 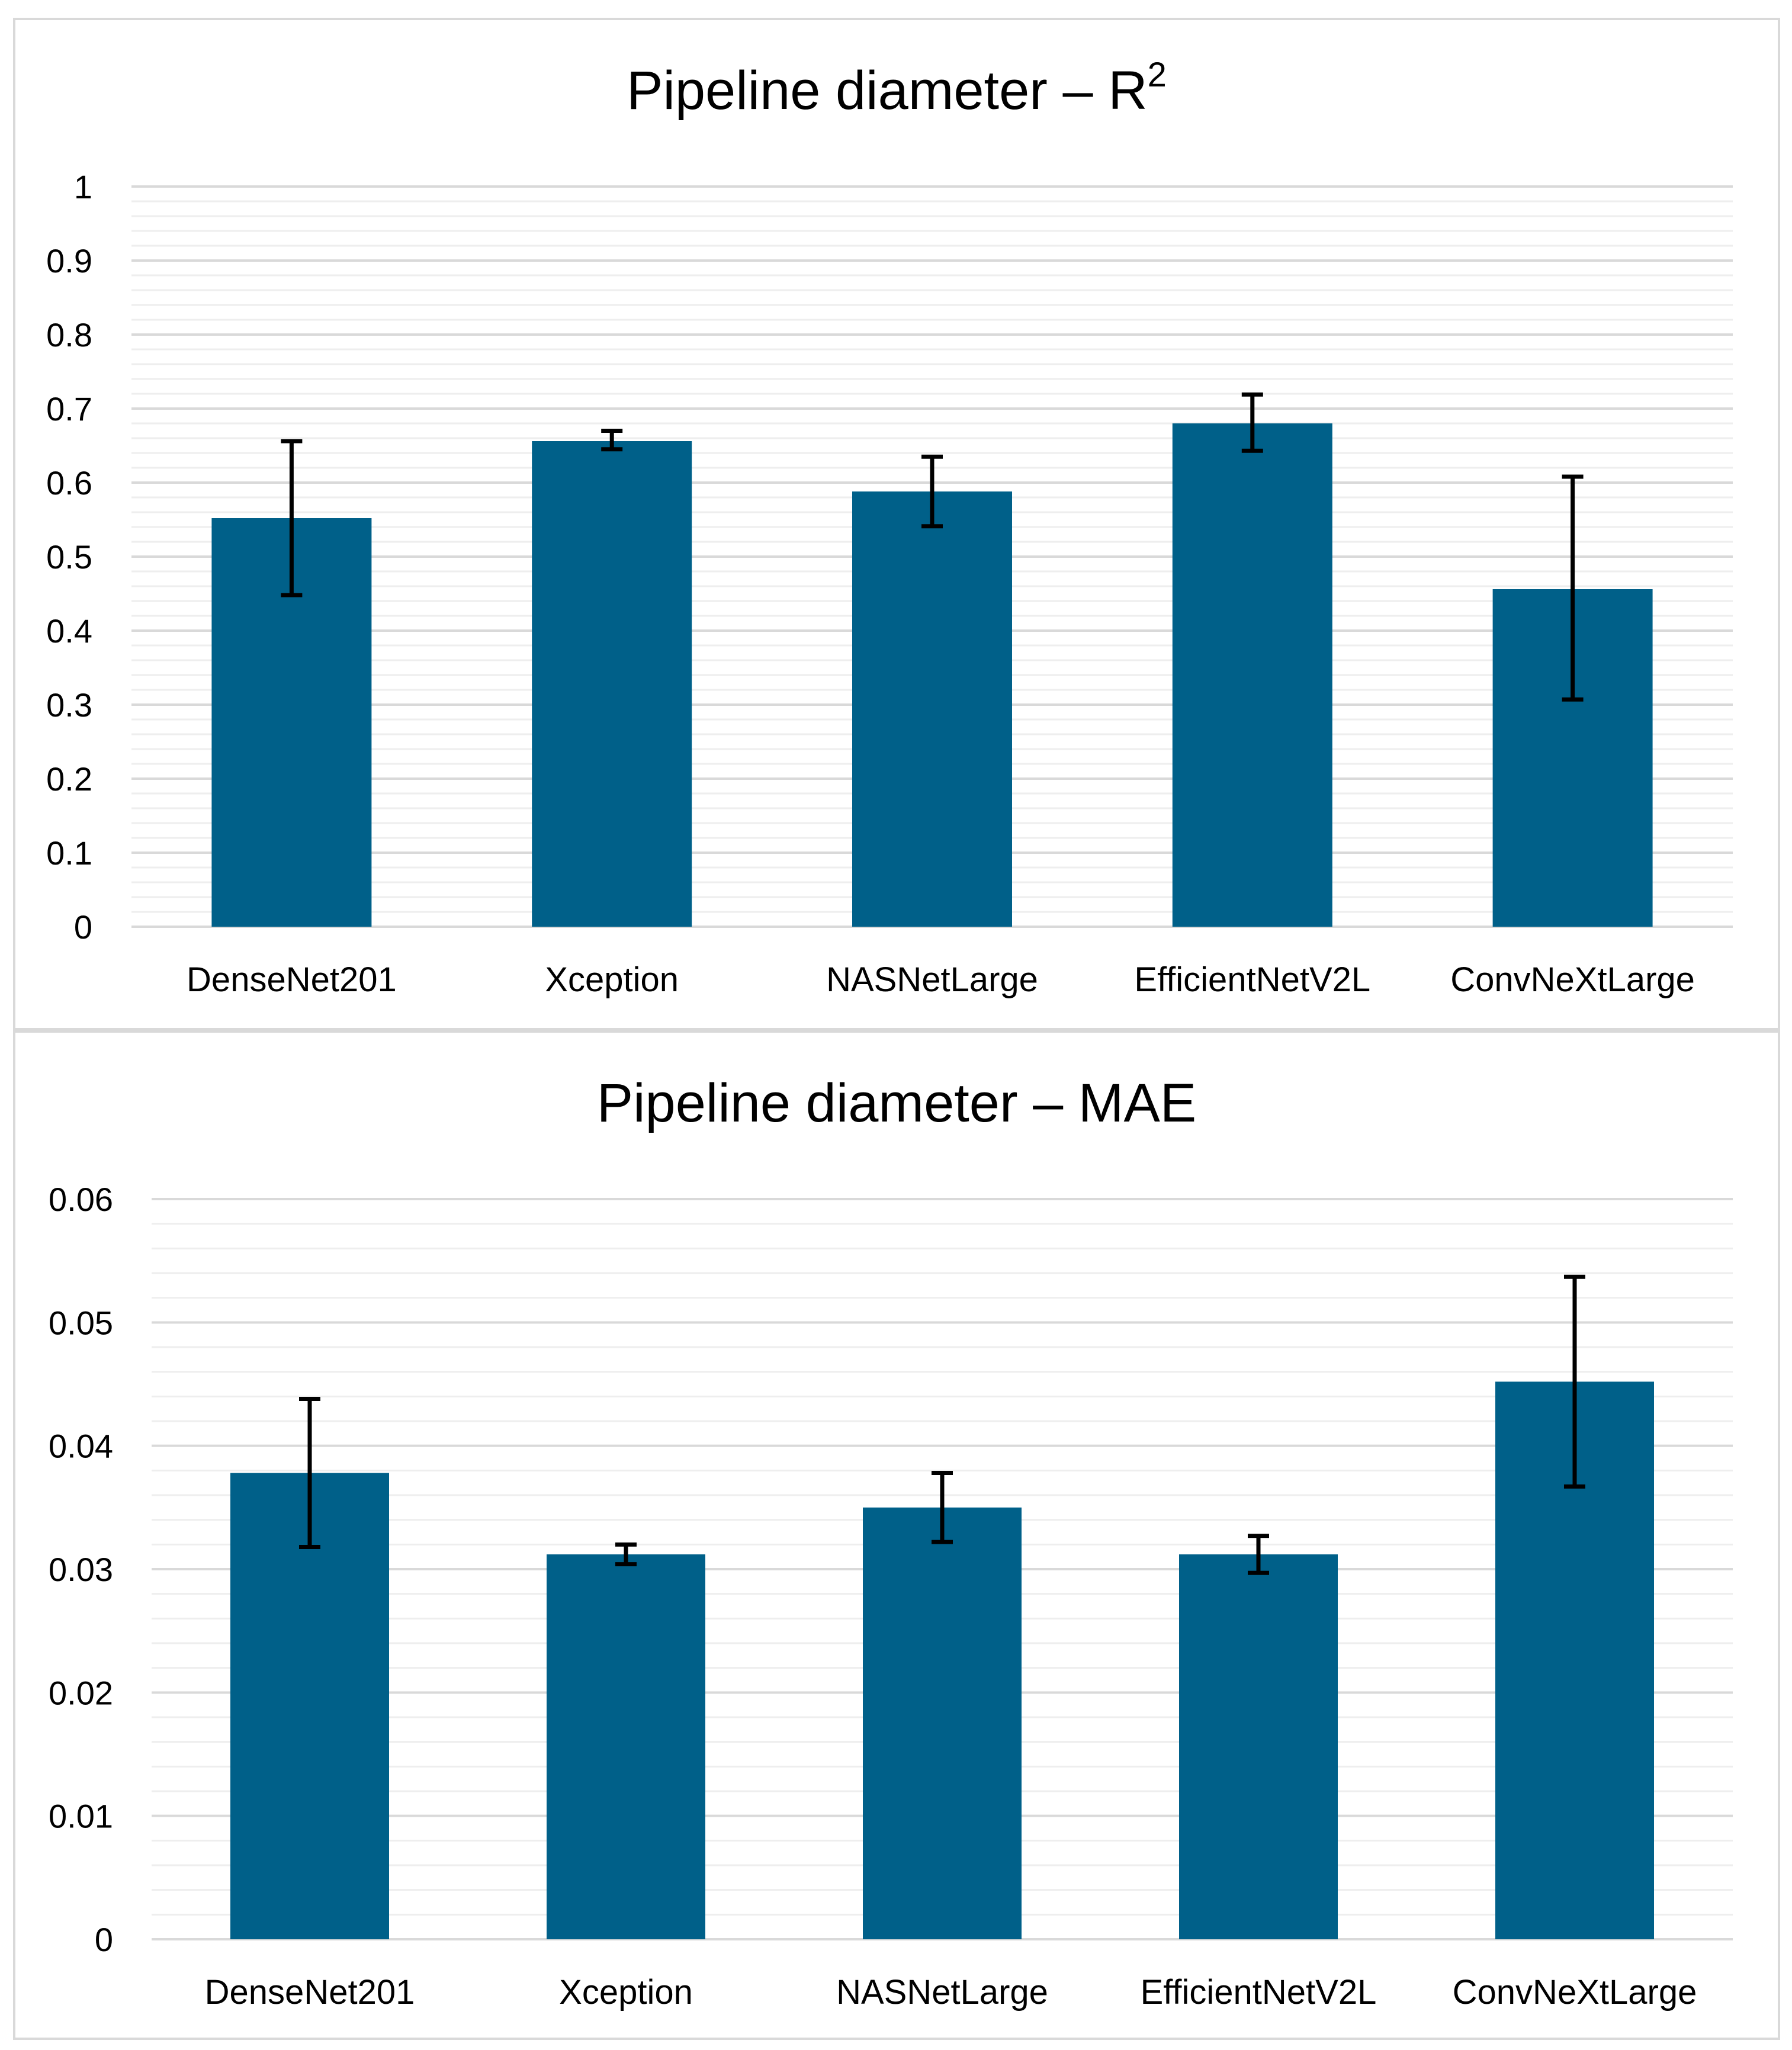 I want to click on y-tick-label: 0.1, so click(x=69, y=853).